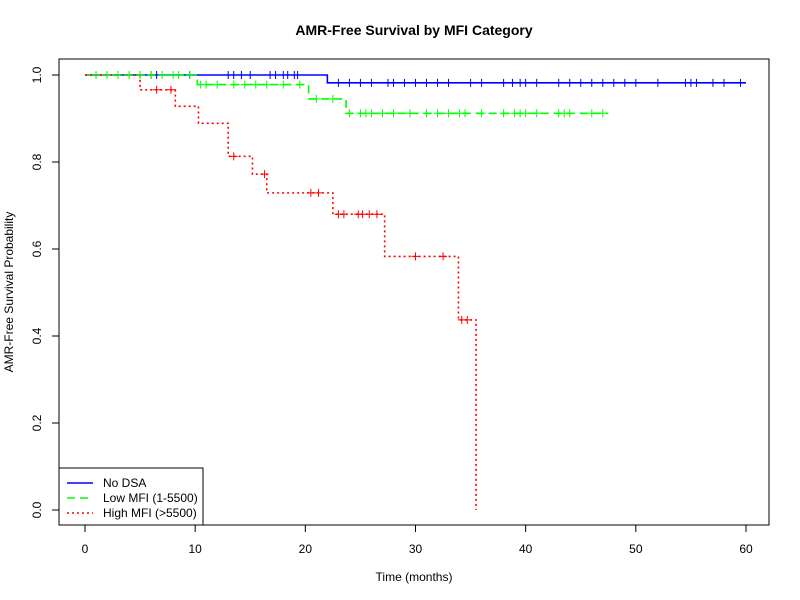 The height and width of the screenshot is (600, 800). Describe the element at coordinates (416, 549) in the screenshot. I see `x-tick-label: 30` at that location.